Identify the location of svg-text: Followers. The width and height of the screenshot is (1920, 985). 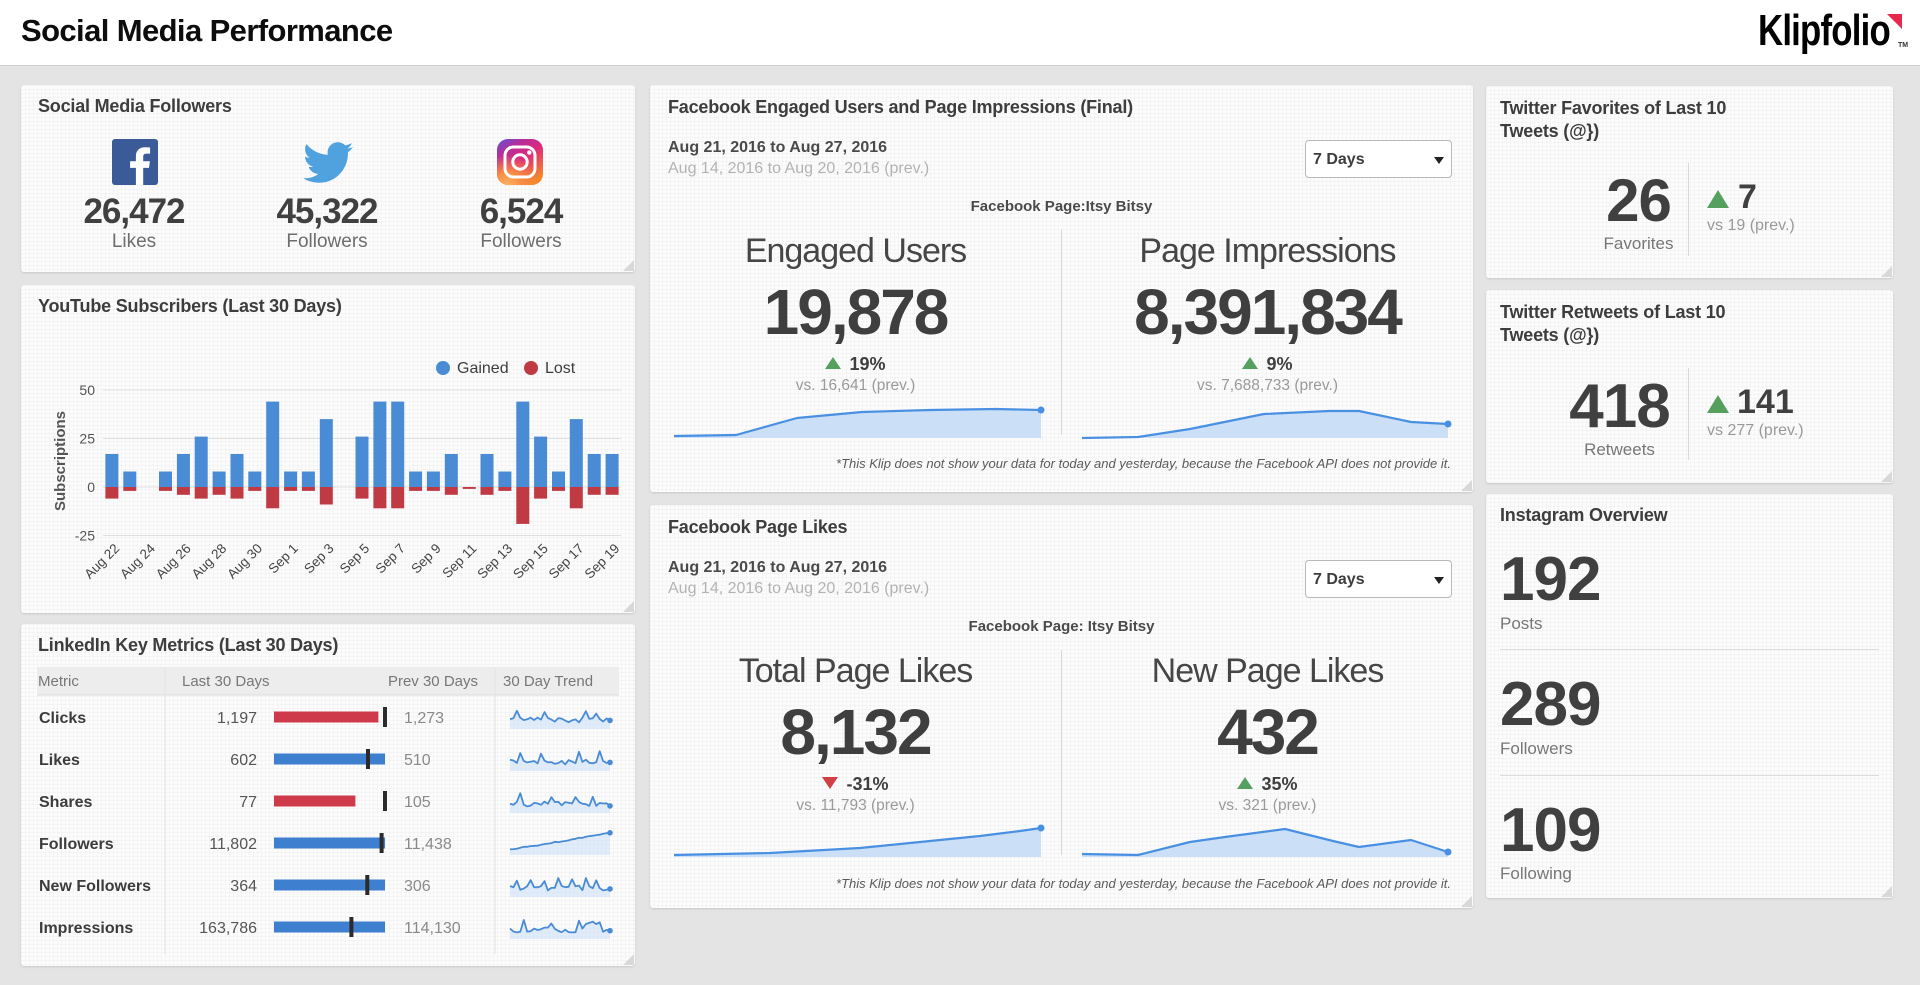
(76, 844).